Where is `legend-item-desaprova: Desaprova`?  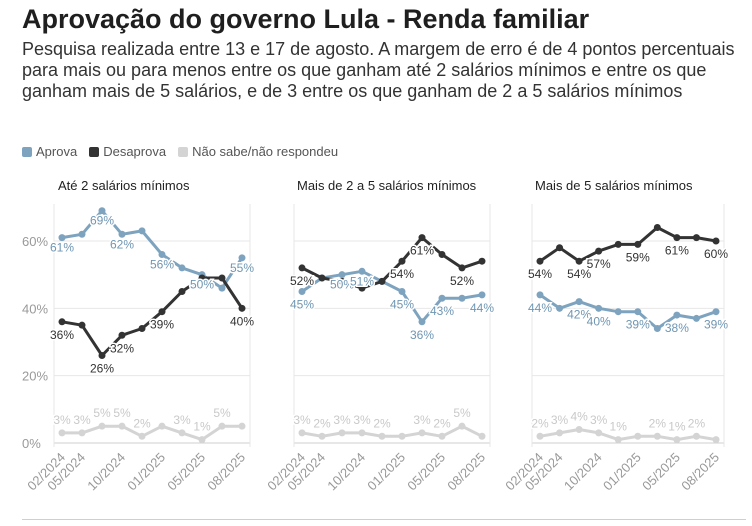
legend-item-desaprova: Desaprova is located at coordinates (127, 151).